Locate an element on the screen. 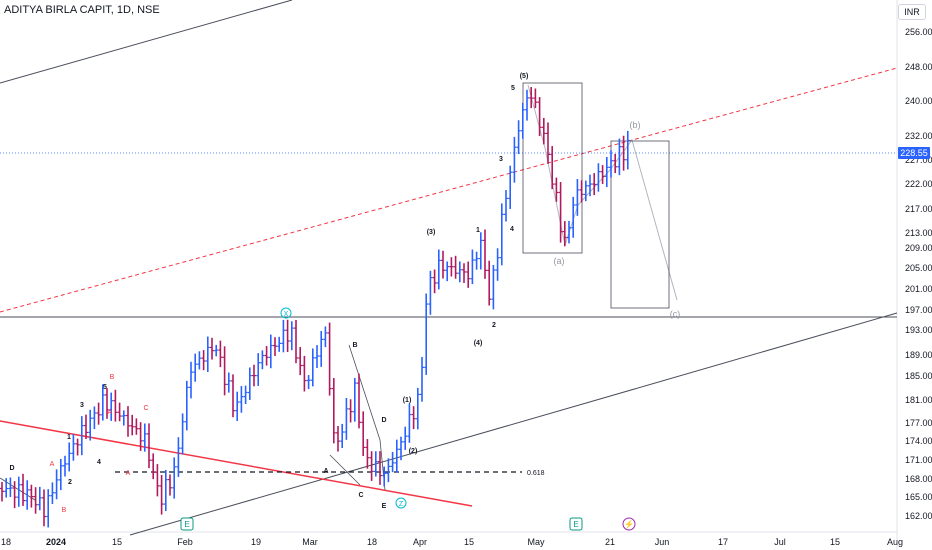 Image resolution: width=932 pixels, height=550 pixels. y-tick-label: 197.00 is located at coordinates (918, 310).